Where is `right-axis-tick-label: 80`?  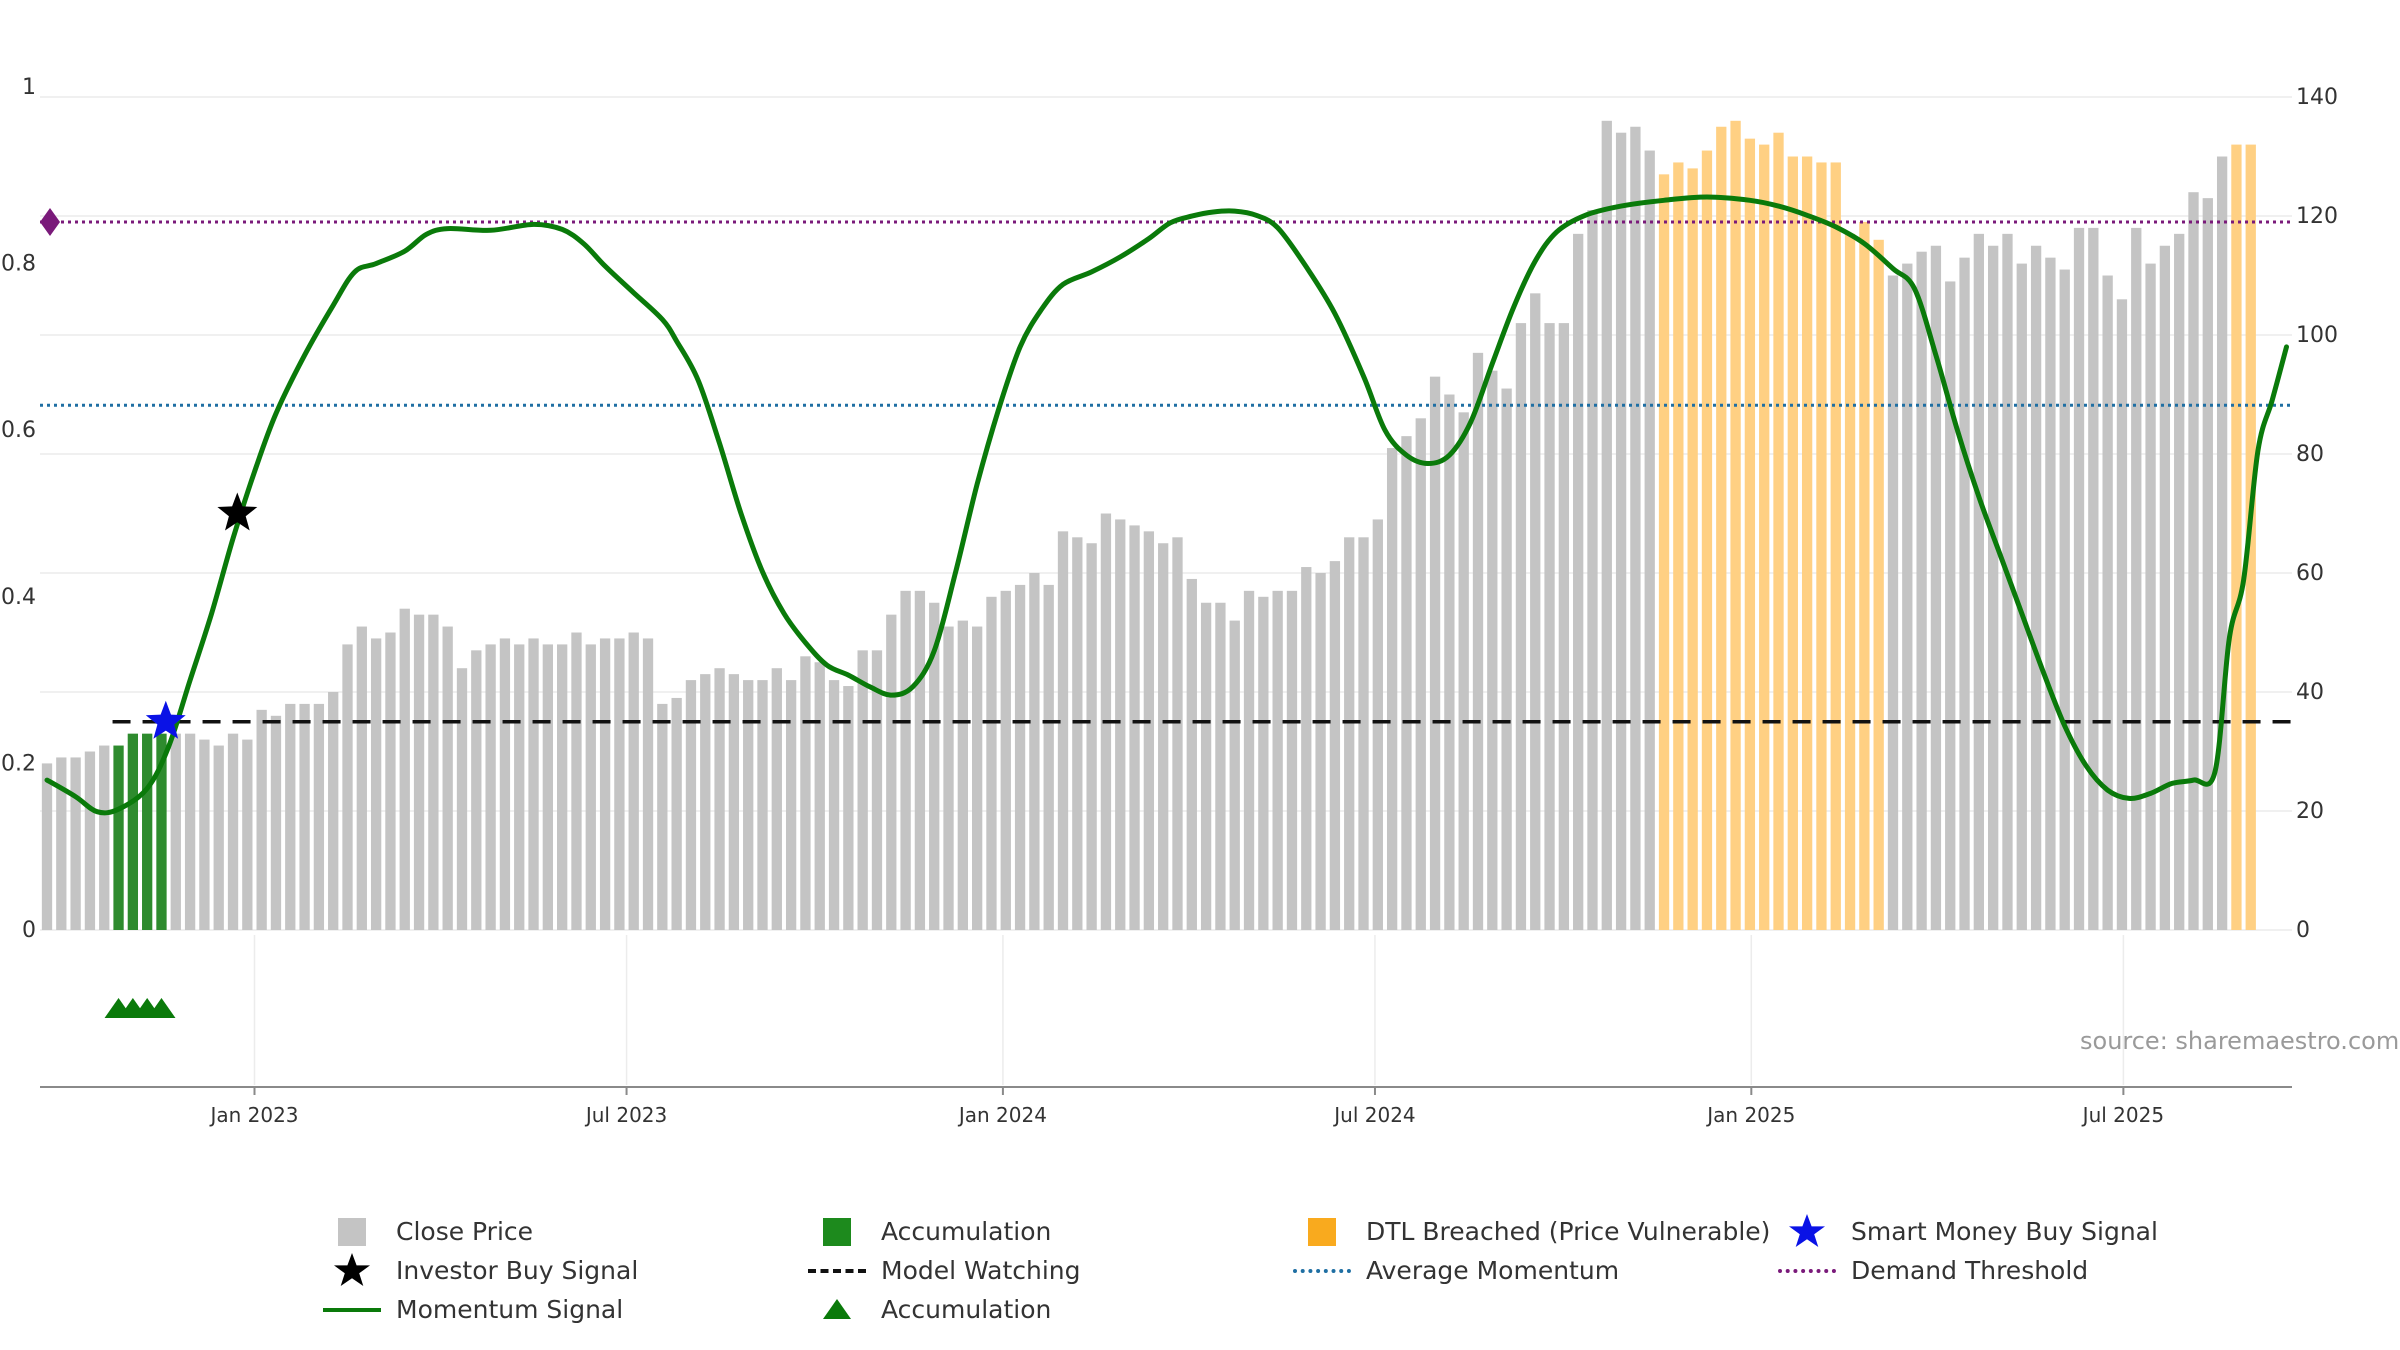 right-axis-tick-label: 80 is located at coordinates (2310, 454).